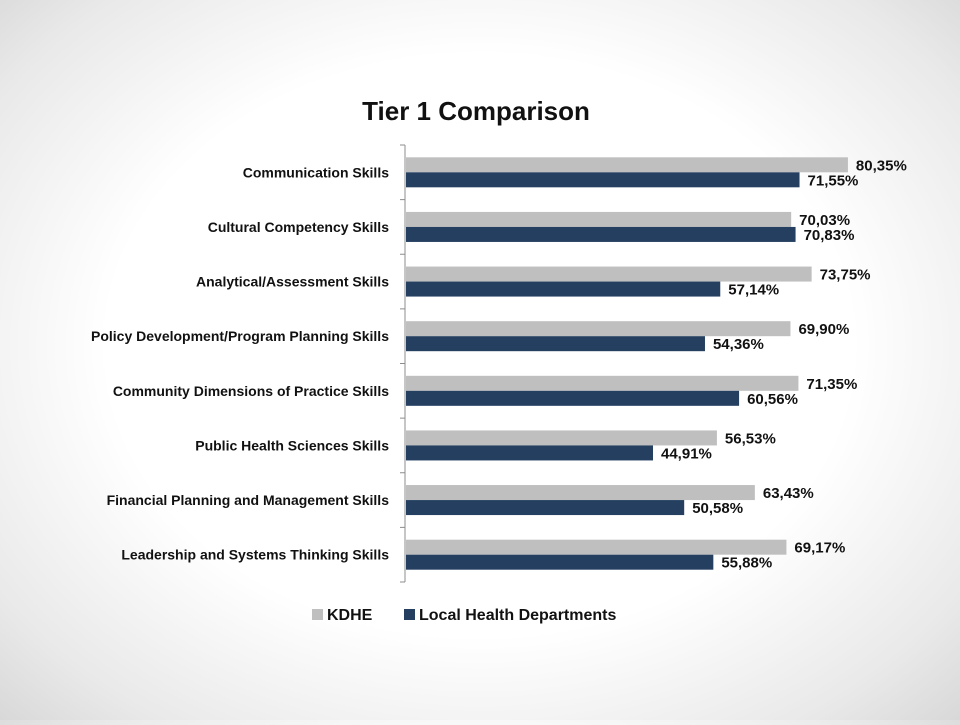 The image size is (960, 725). What do you see at coordinates (517, 615) in the screenshot?
I see `legend-label: Local Health Departments` at bounding box center [517, 615].